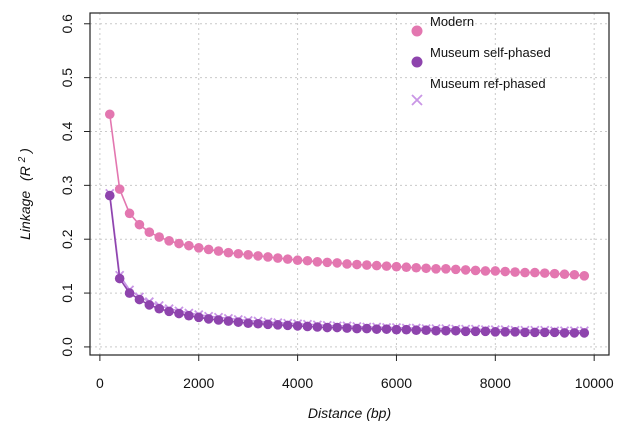 This screenshot has width=619, height=427. Describe the element at coordinates (67, 24) in the screenshot. I see `y-tick-label: 0.6` at that location.